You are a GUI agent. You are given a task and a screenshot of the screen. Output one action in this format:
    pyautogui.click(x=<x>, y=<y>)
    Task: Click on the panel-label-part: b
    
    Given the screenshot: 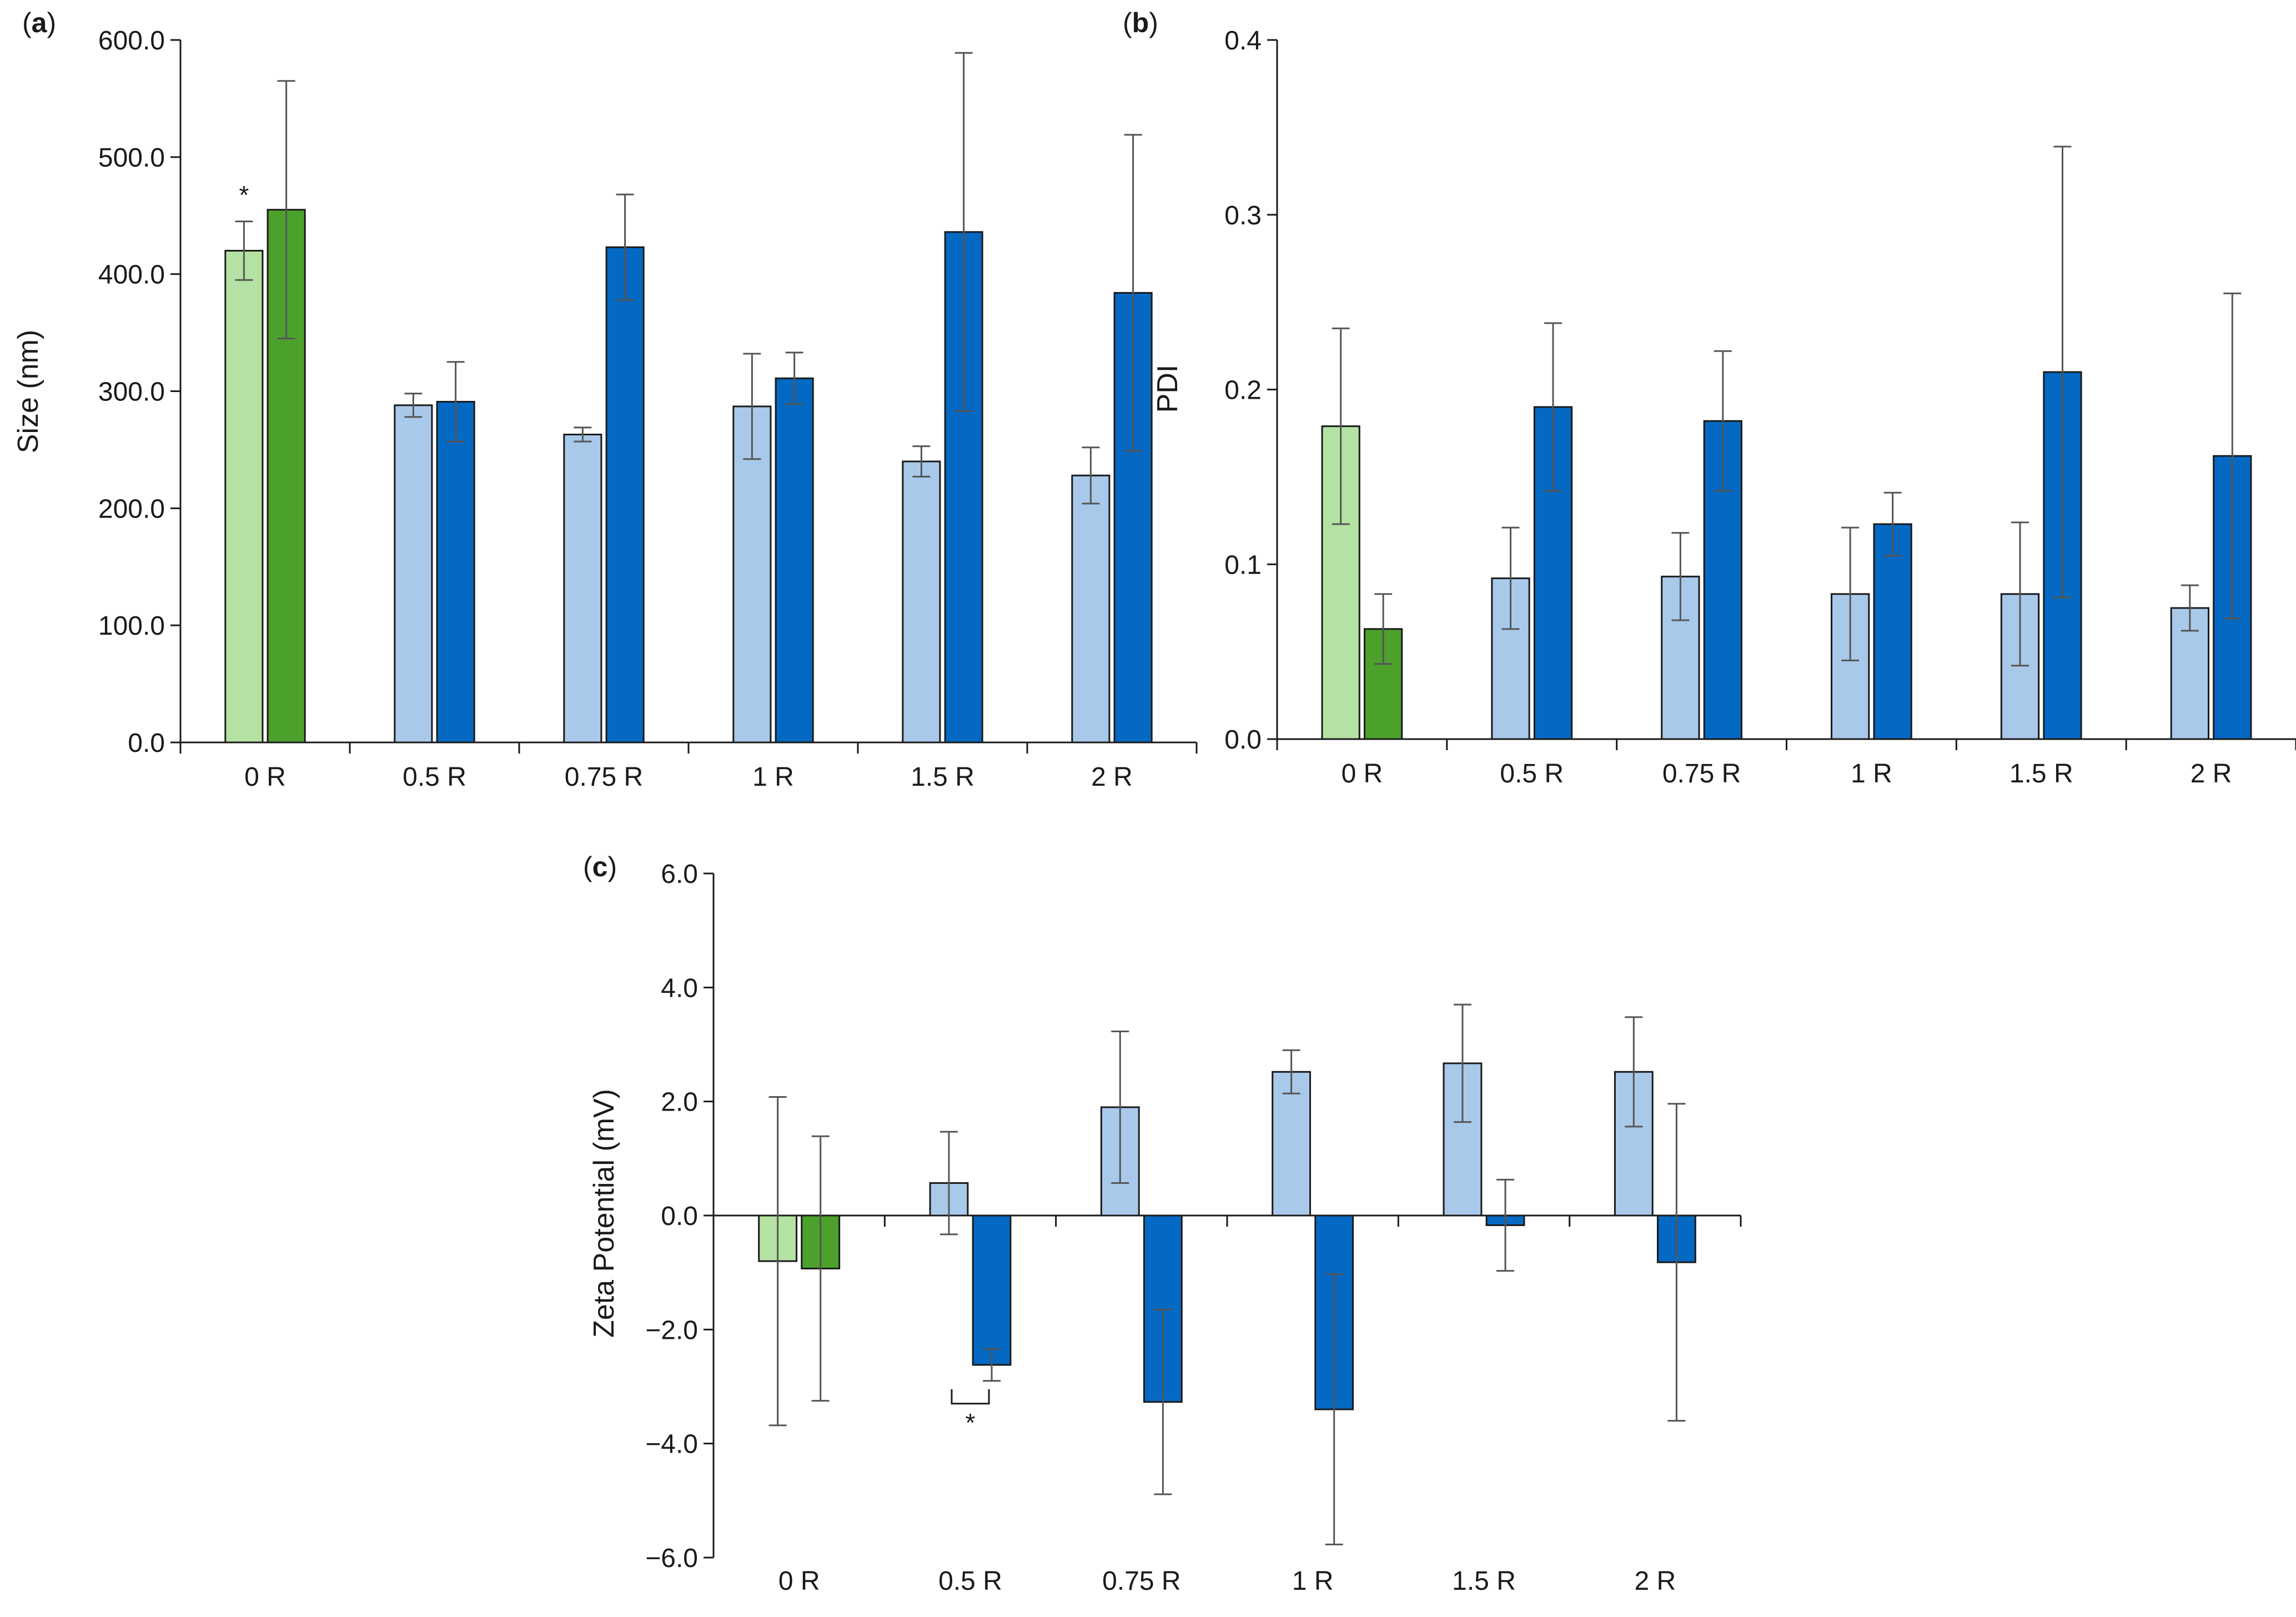 What is the action you would take?
    pyautogui.click(x=1140, y=23)
    